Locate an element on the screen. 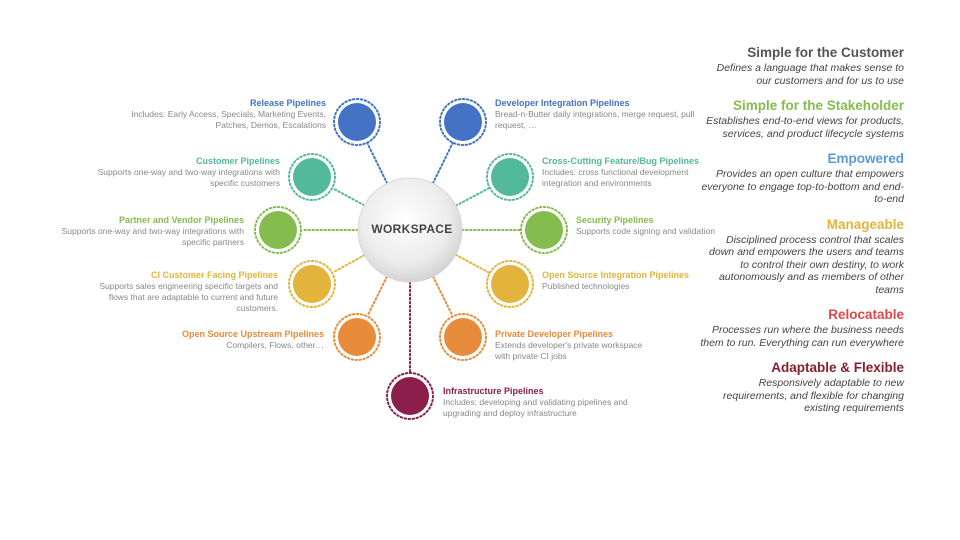 The image size is (960, 540). node-ci-customer-facing-icon is located at coordinates (312, 284).